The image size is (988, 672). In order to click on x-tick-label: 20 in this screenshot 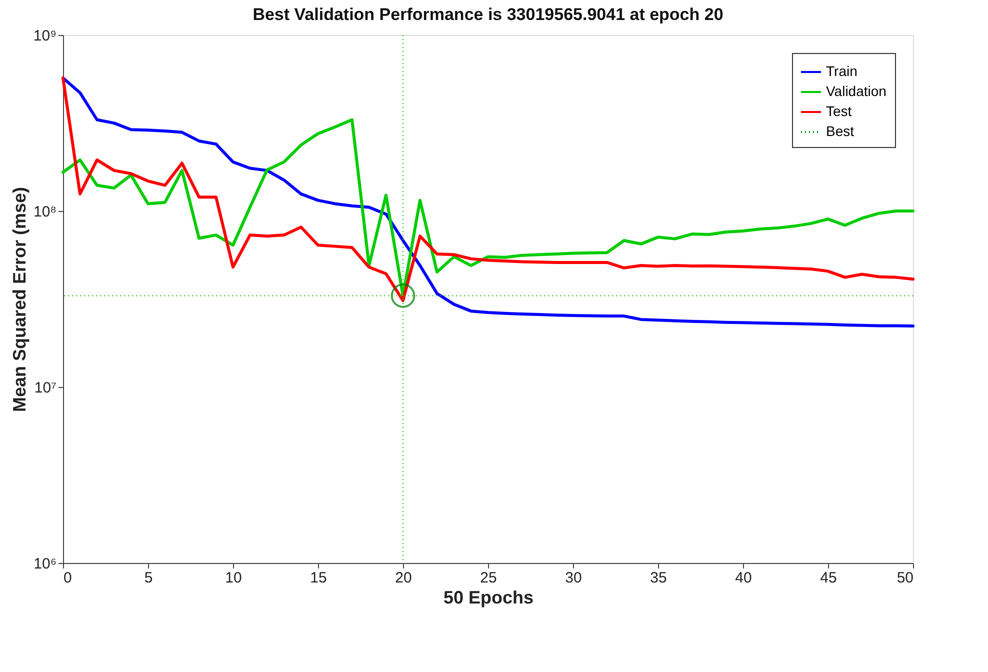, I will do `click(403, 578)`.